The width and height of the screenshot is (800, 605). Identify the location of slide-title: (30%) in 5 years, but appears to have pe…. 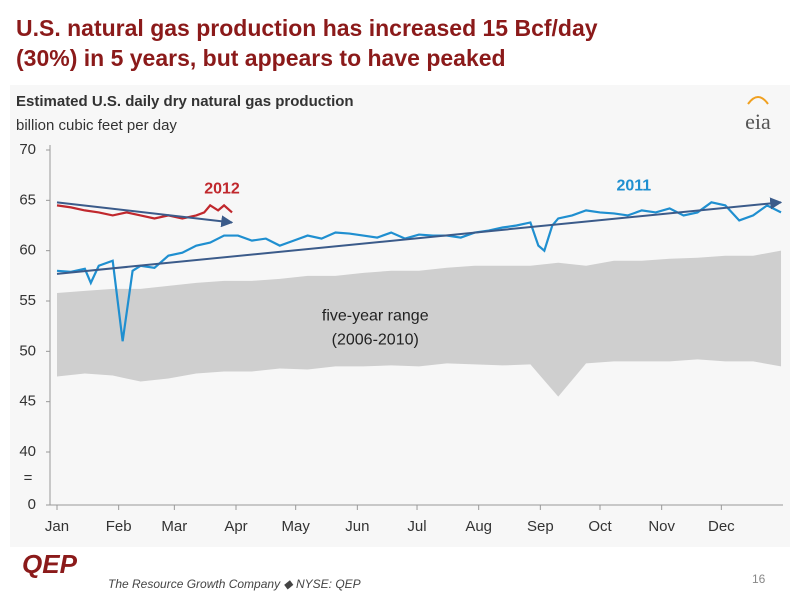
(261, 58).